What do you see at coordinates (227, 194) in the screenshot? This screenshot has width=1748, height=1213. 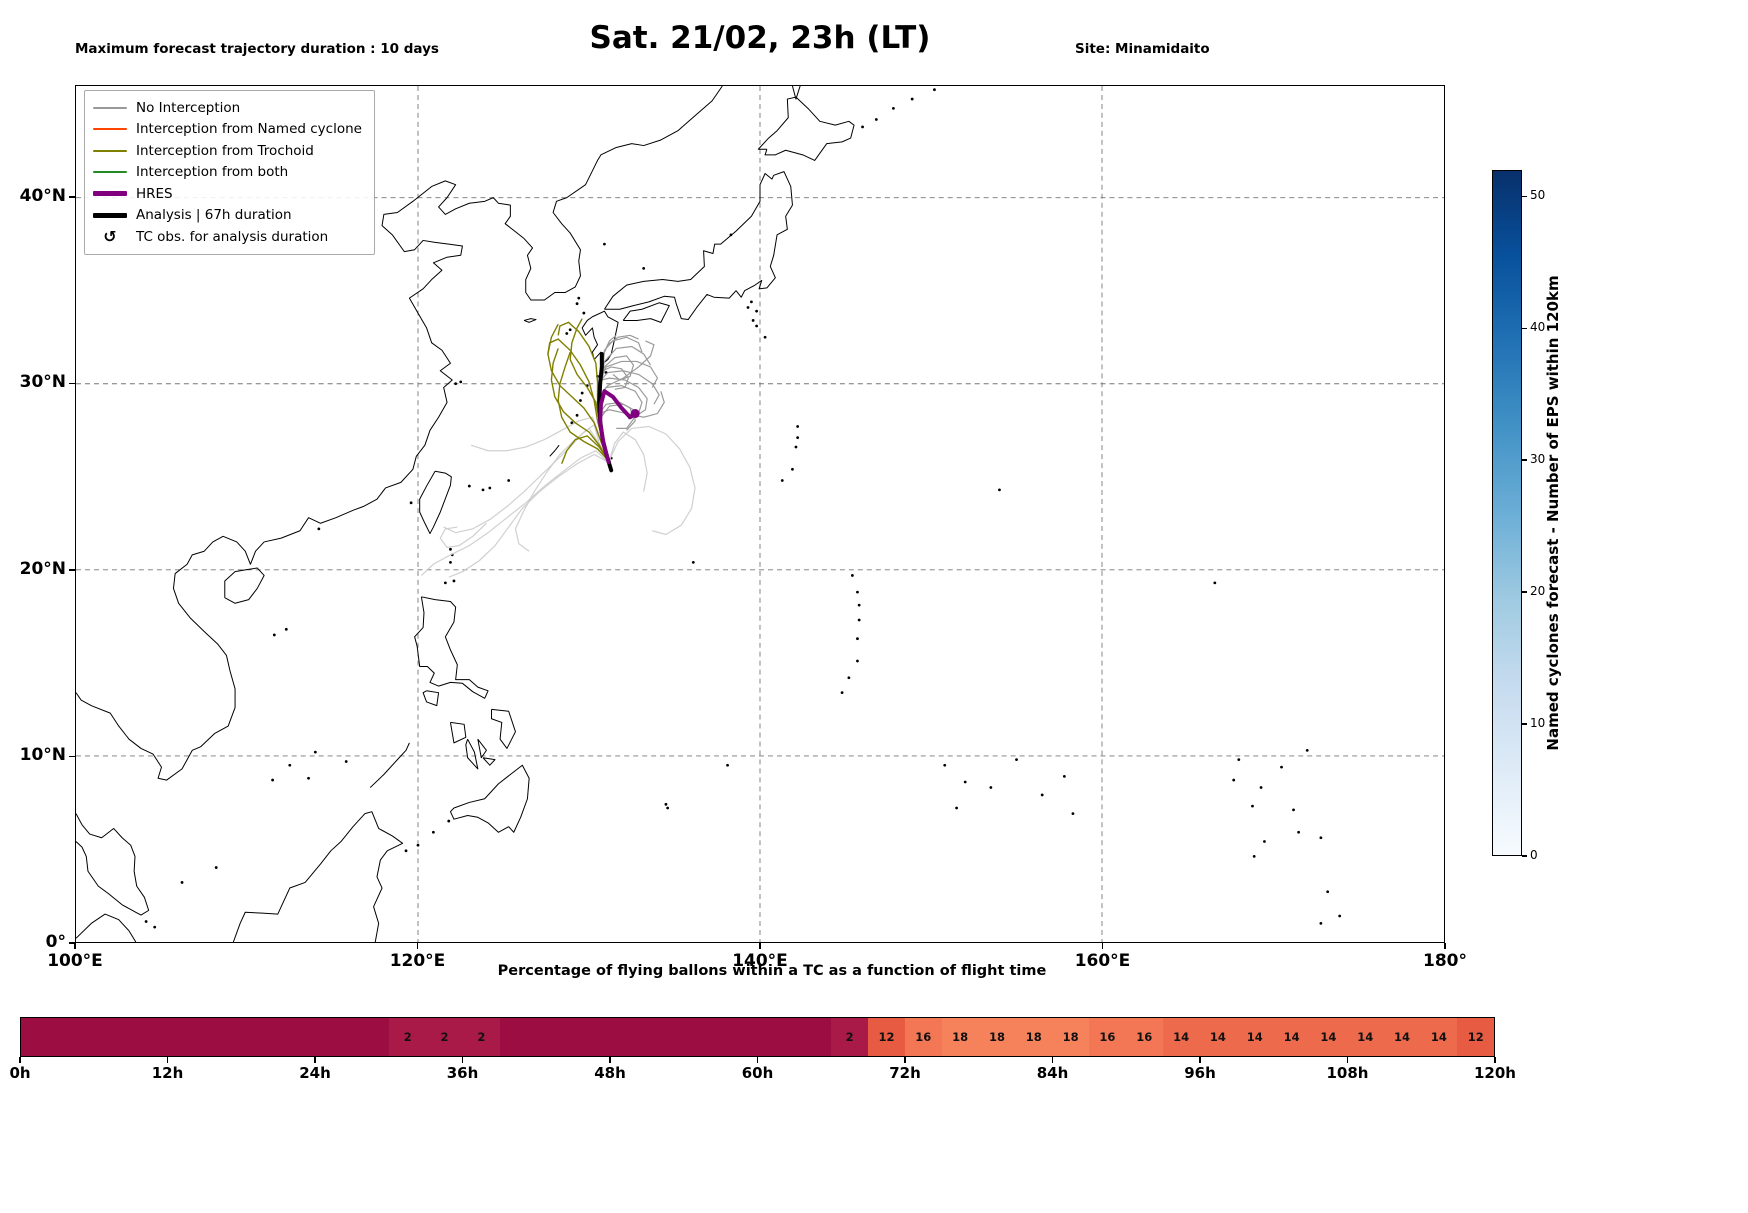 I see `legend-item: HRES` at bounding box center [227, 194].